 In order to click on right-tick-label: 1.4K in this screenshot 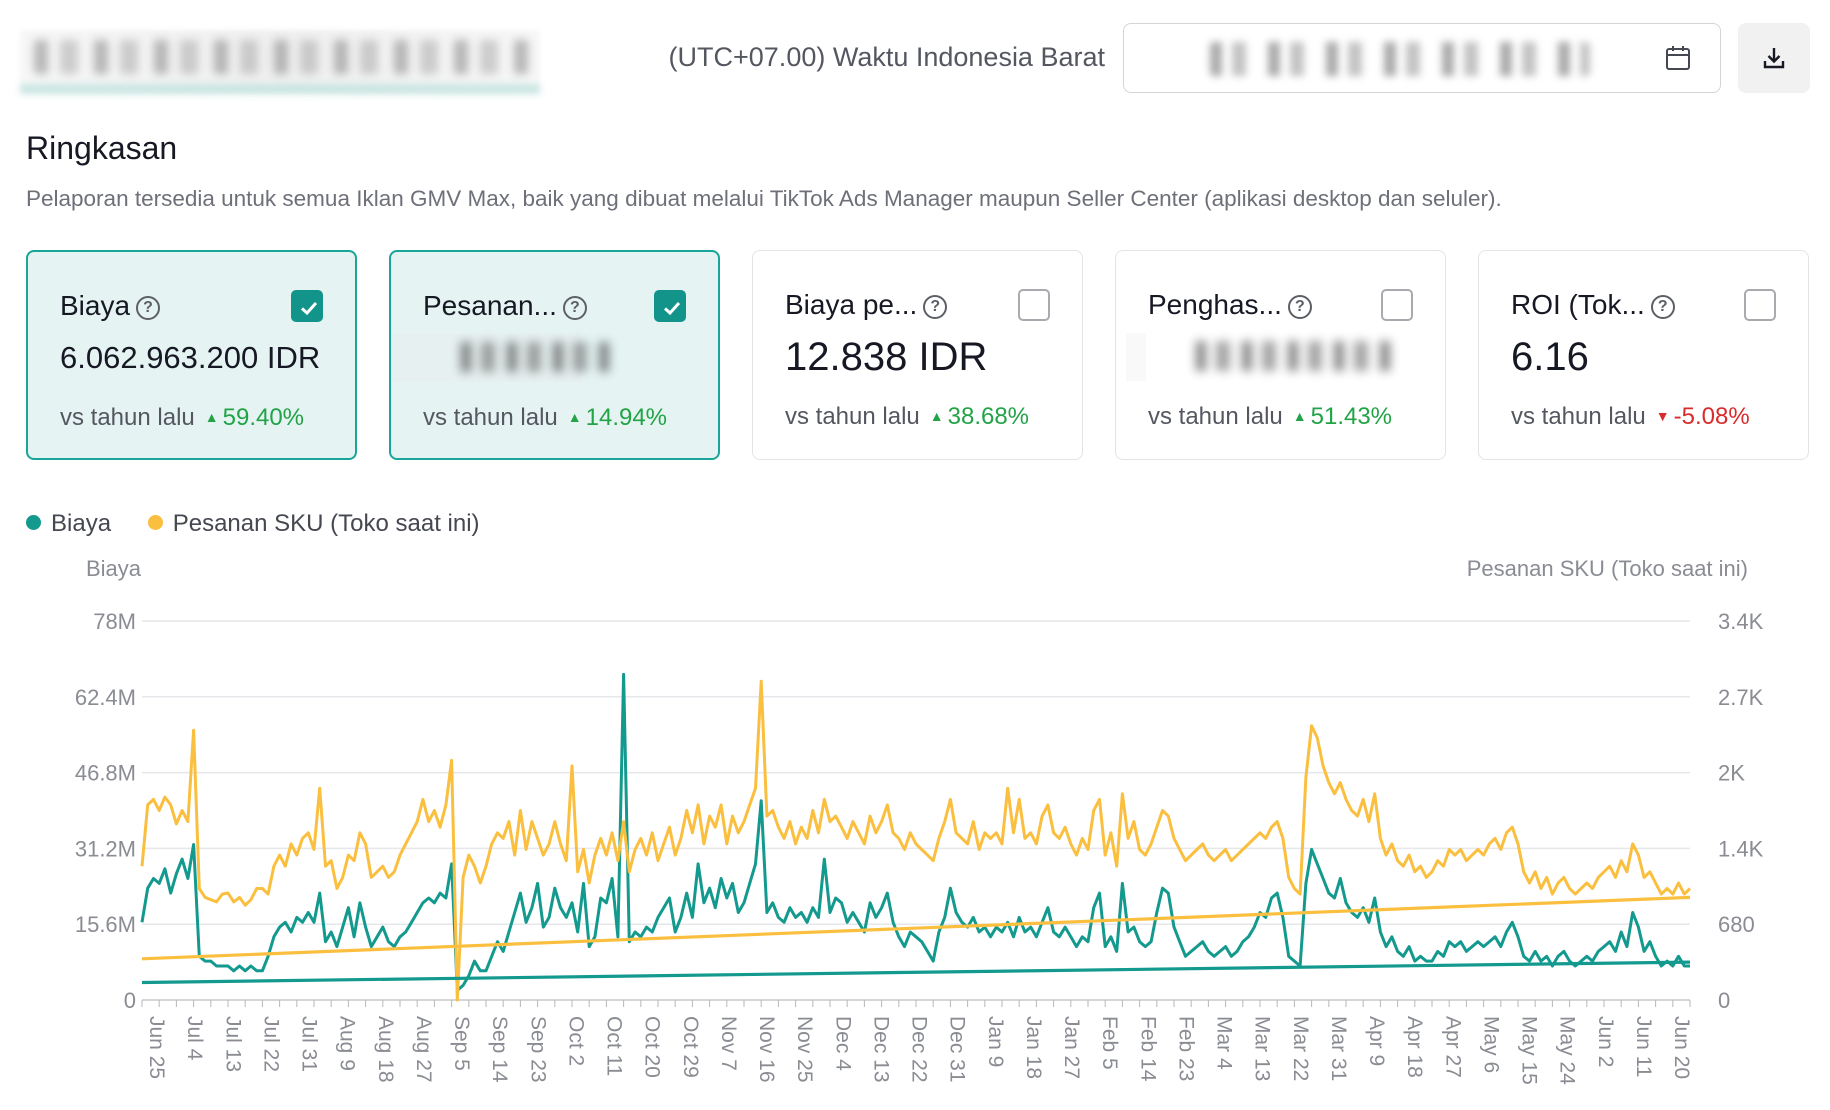, I will do `click(1741, 848)`.